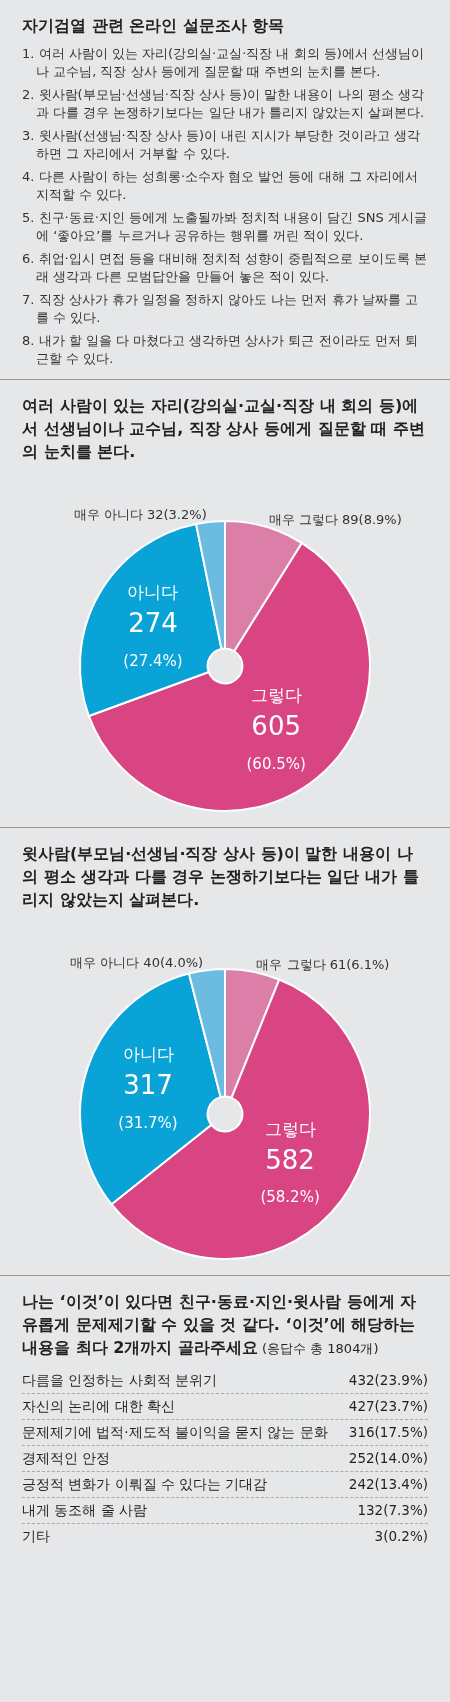 Image resolution: width=450 pixels, height=1702 pixels. Describe the element at coordinates (148, 1101) in the screenshot. I see `data-label: 317(31.7%)` at that location.